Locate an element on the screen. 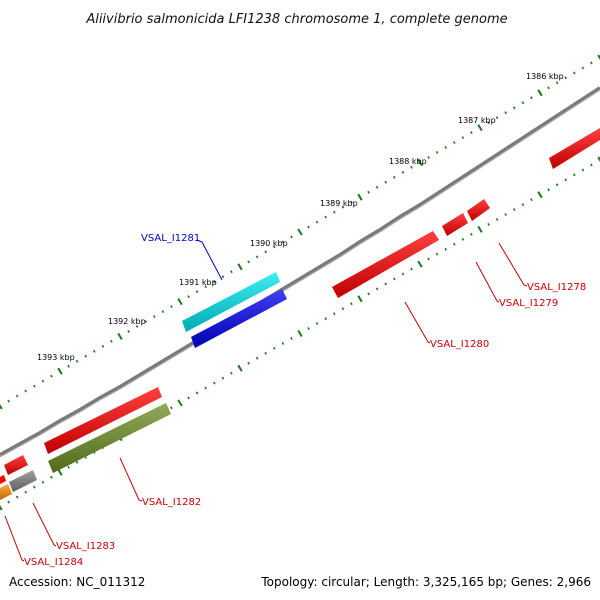 This screenshot has height=600, width=600. gene-label-VSAL_I1278: VSAL_I1278 is located at coordinates (556, 287).